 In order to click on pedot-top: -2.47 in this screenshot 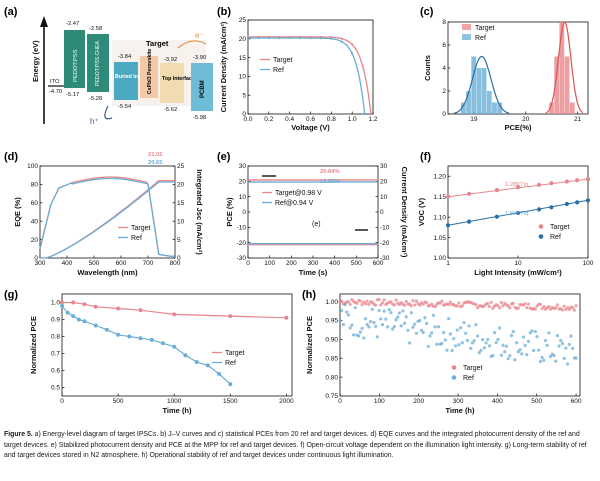, I will do `click(72, 24)`.